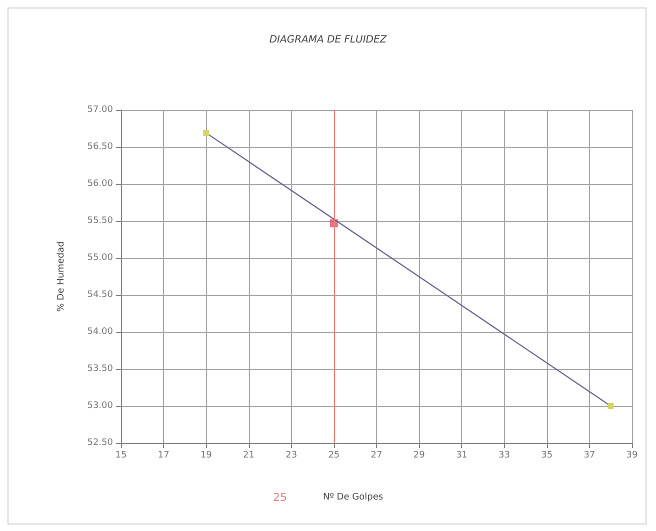  Describe the element at coordinates (328, 40) in the screenshot. I see `chart-title: DIAGRAMA DE FLUIDEZ` at that location.